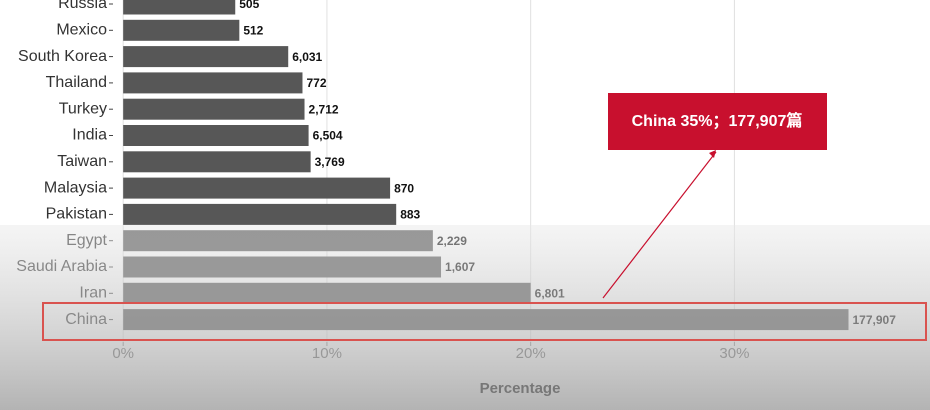 Image resolution: width=930 pixels, height=410 pixels. I want to click on data-label: 3,769, so click(330, 162).